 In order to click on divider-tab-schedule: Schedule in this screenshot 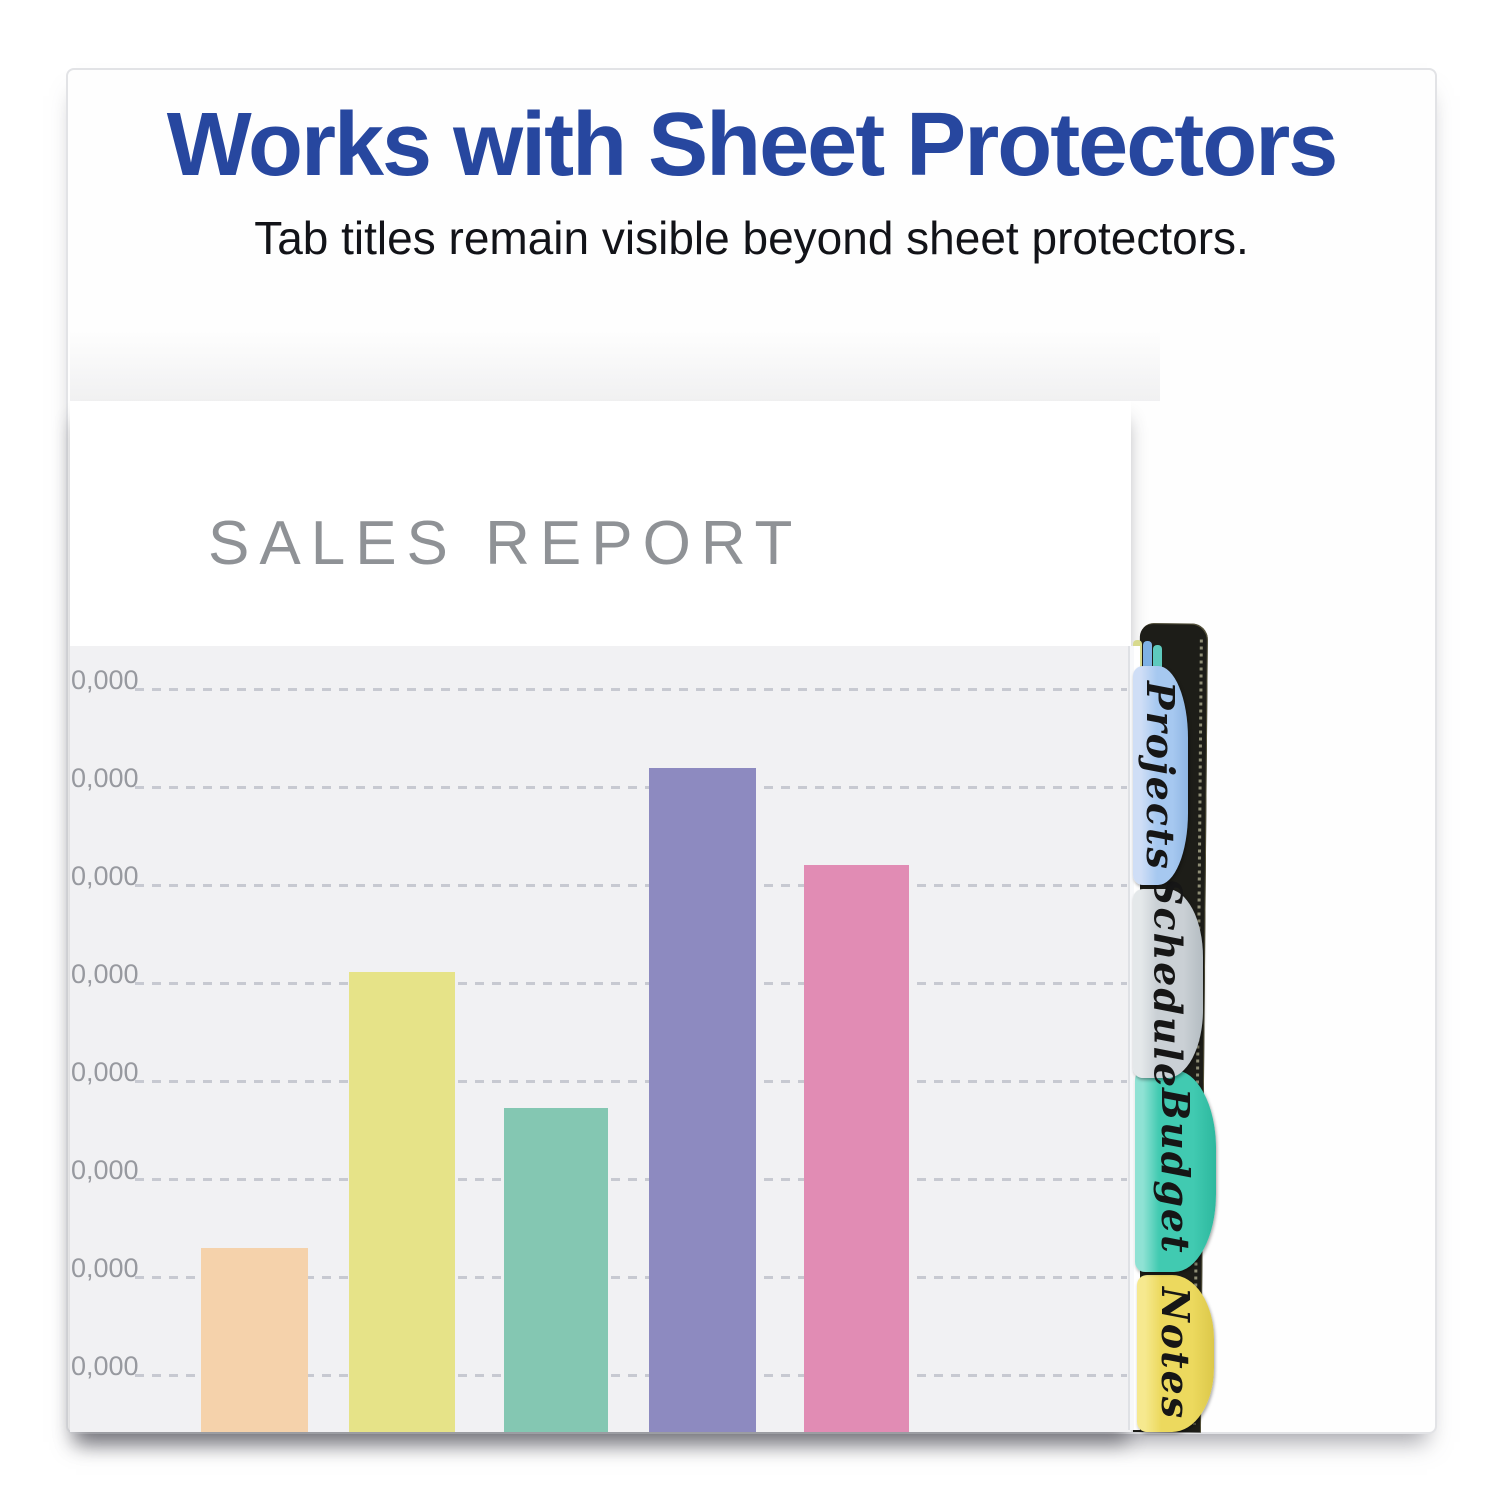, I will do `click(1168, 983)`.